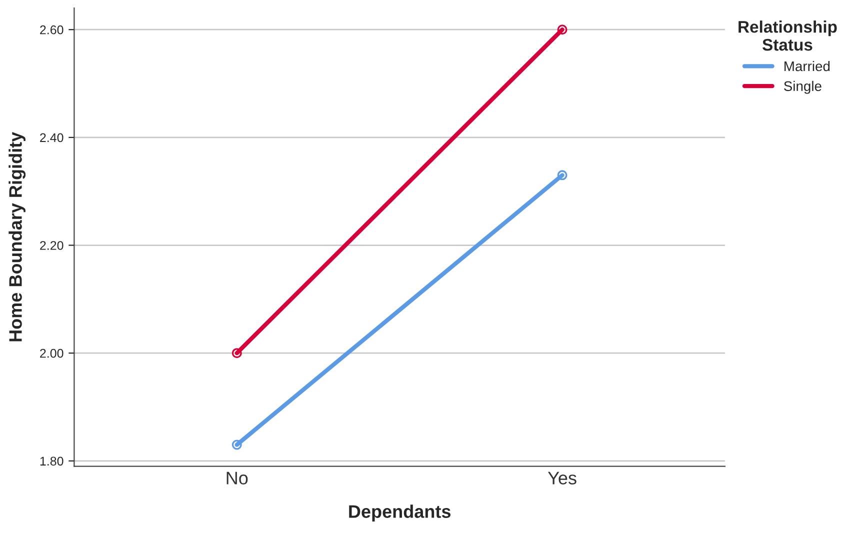  I want to click on x-axis-title: Dependants, so click(400, 513).